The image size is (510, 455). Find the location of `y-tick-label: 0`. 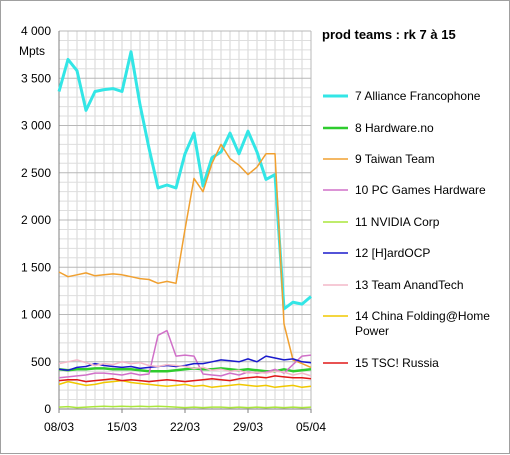

y-tick-label: 0 is located at coordinates (47, 409).